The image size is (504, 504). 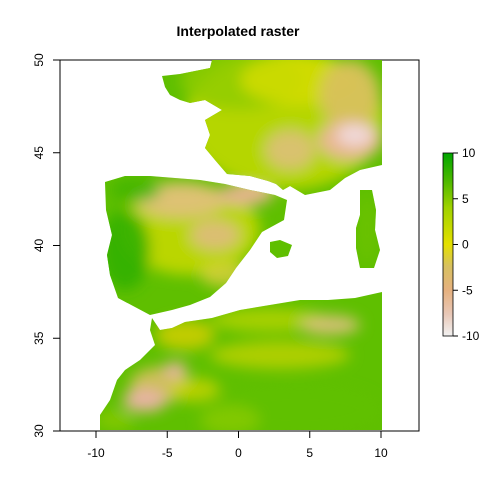 What do you see at coordinates (309, 453) in the screenshot?
I see `x-tick-label: 5` at bounding box center [309, 453].